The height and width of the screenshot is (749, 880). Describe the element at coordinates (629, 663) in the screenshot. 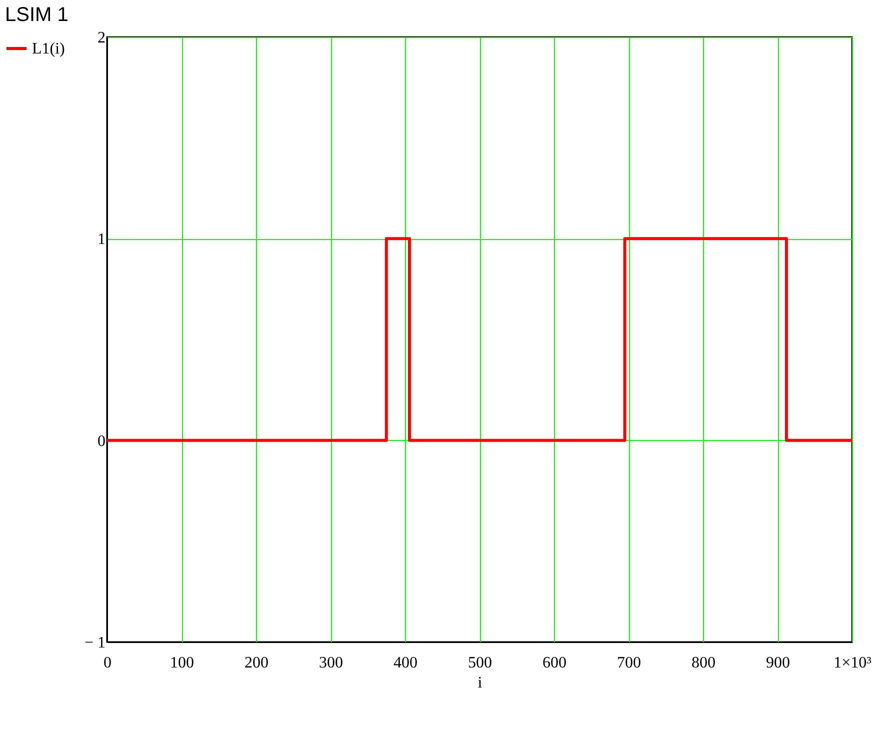

I see `x-tick-label: 700` at that location.